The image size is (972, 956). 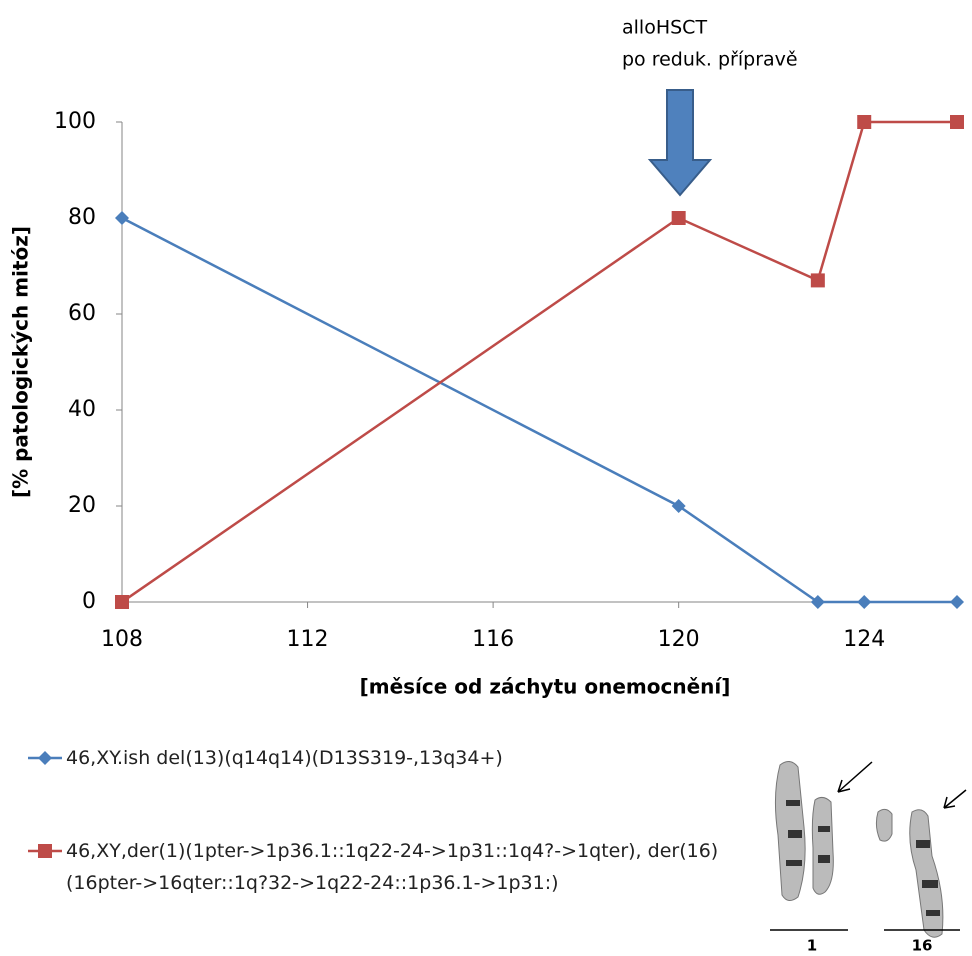 I want to click on y-tick-label: 60, so click(x=82, y=313).